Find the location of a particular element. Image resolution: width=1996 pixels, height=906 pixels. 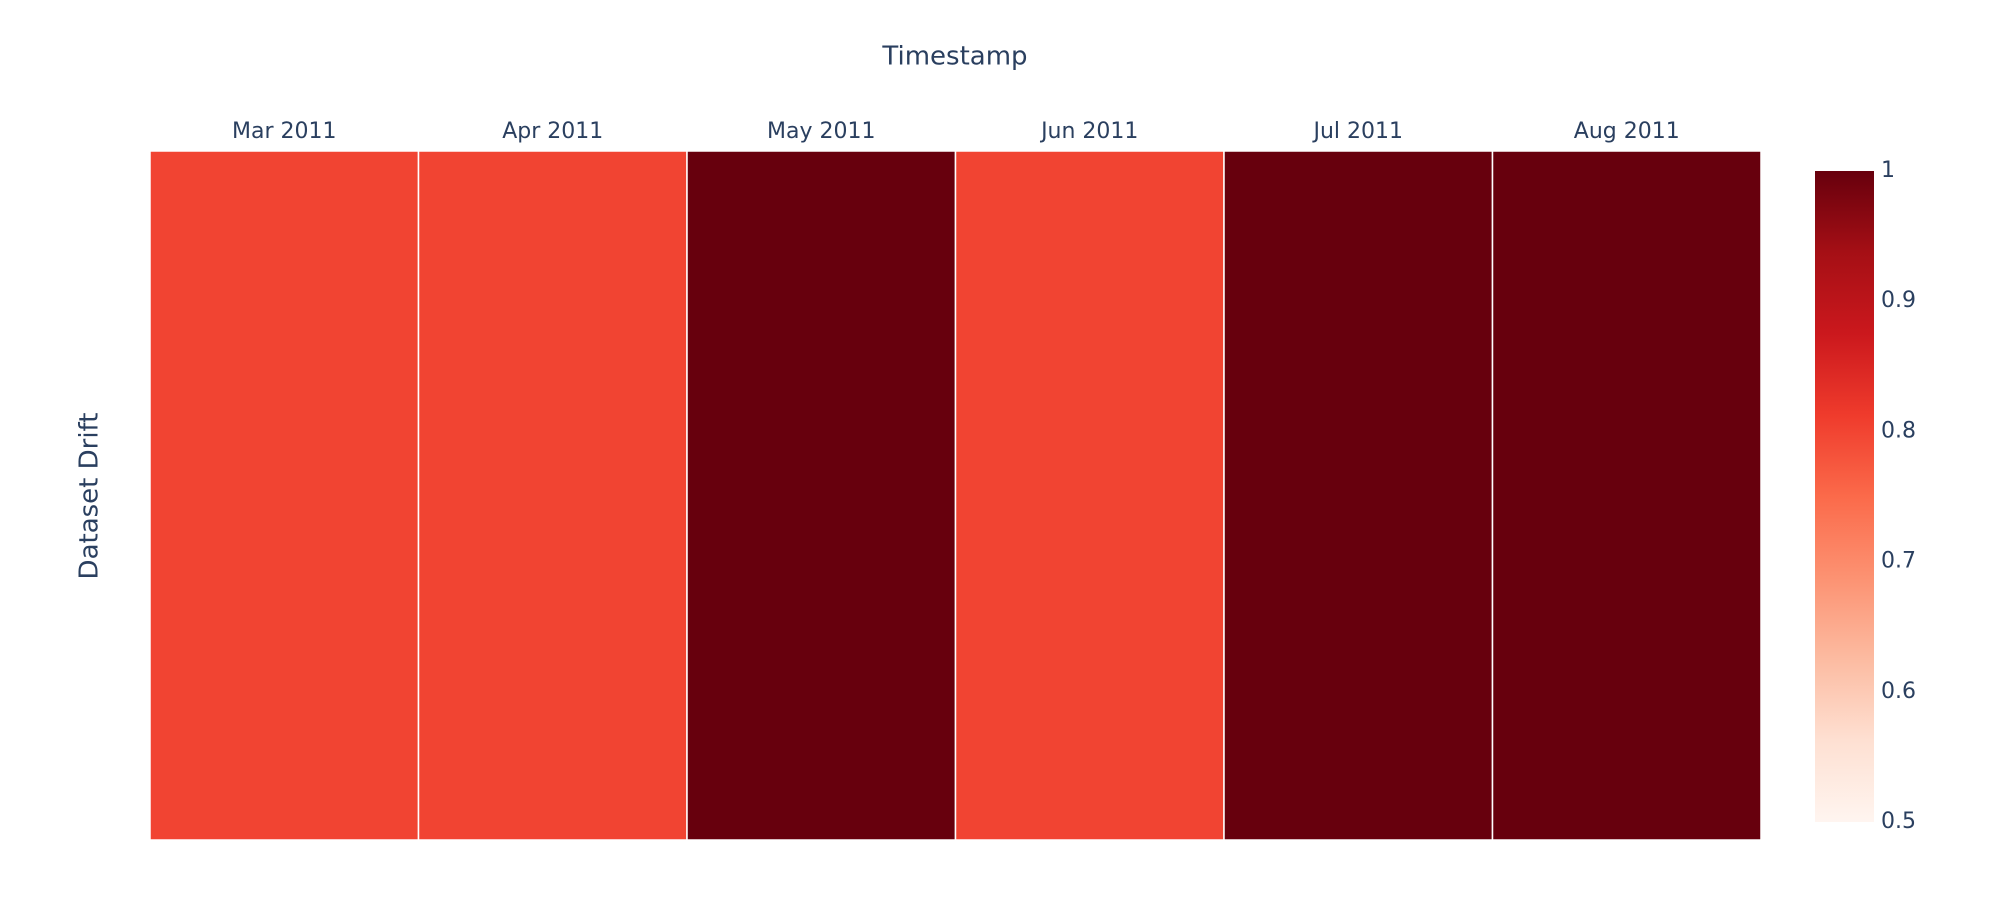

colorbar-tick-label: 0.5 is located at coordinates (1898, 821).